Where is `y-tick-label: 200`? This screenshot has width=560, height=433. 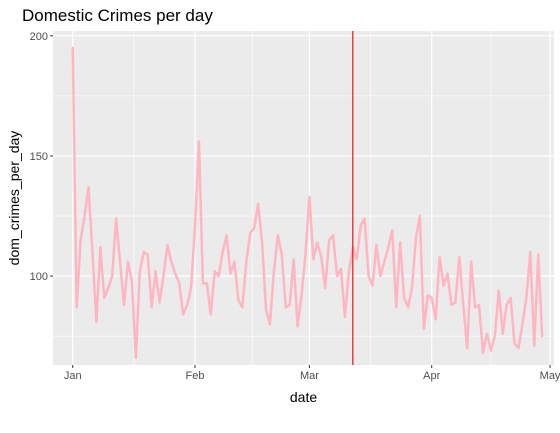
y-tick-label: 200 is located at coordinates (39, 37).